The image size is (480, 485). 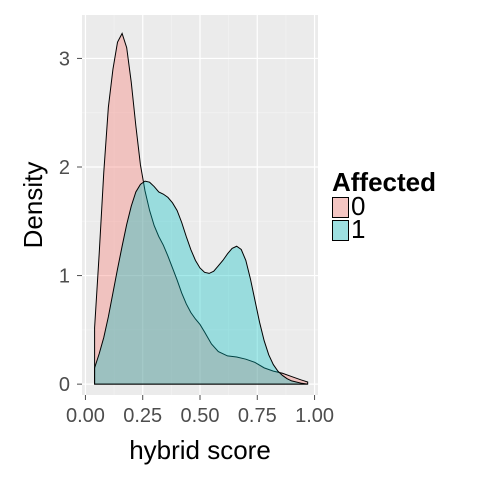 I want to click on legend-title: Affected, so click(x=384, y=182).